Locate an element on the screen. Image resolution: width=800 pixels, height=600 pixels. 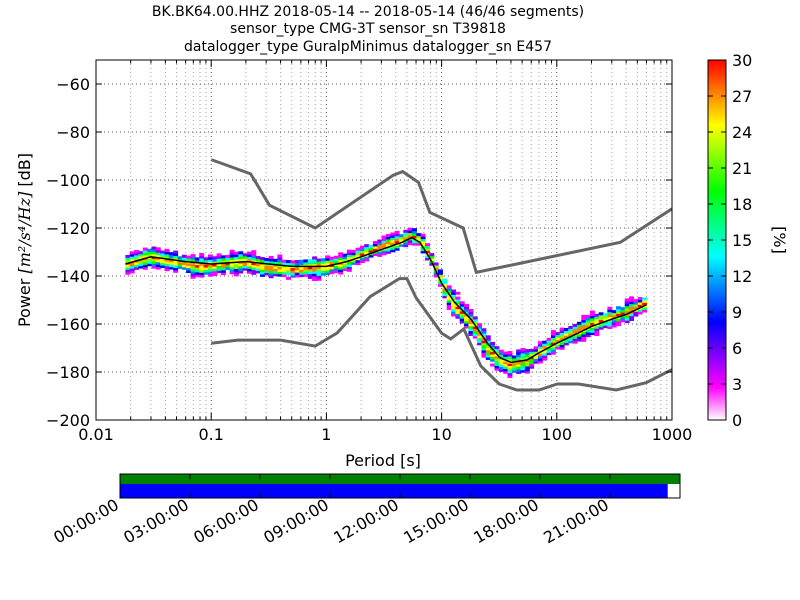
timeline-tick-label: 12:00:00 is located at coordinates (366, 521).